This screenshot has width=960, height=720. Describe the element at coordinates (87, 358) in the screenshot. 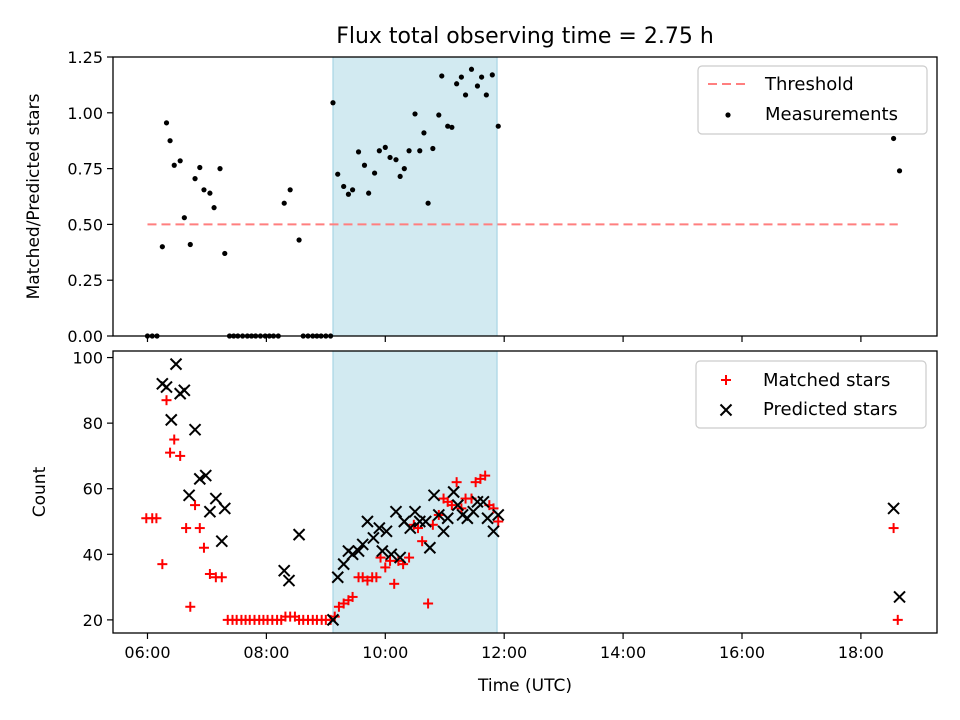

I see `y-tick-label: 100` at that location.